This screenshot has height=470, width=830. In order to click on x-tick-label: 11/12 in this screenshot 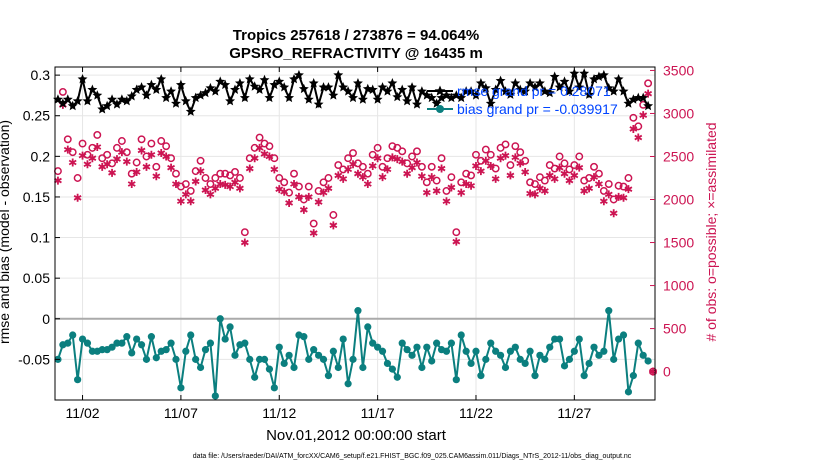, I will do `click(279, 413)`.